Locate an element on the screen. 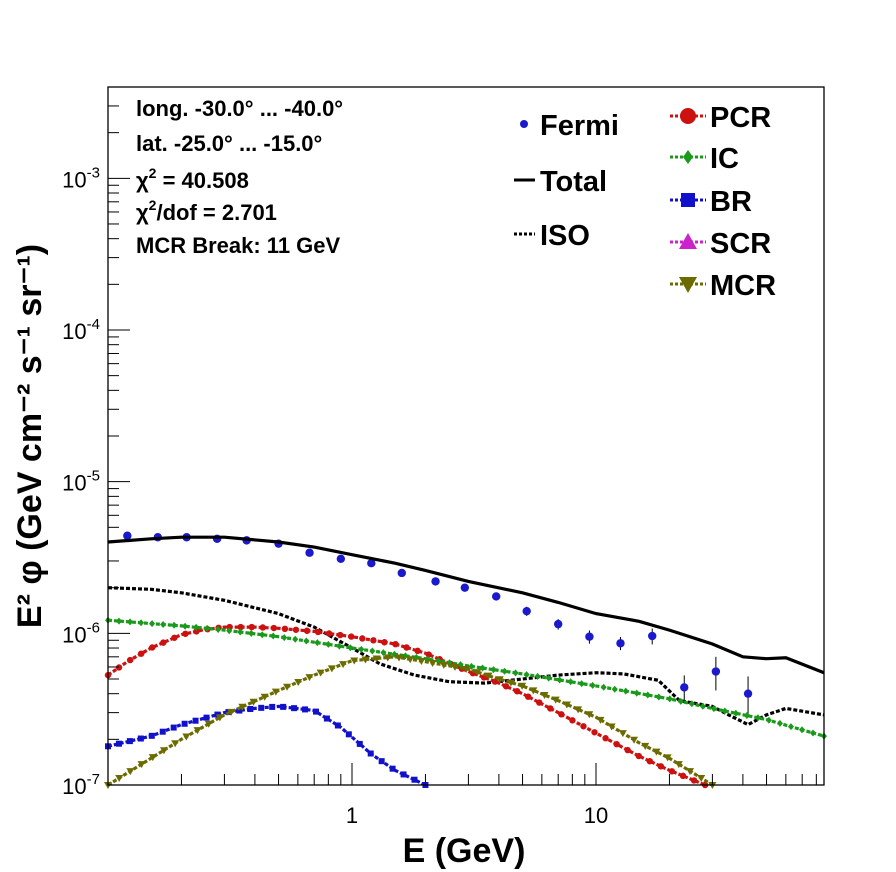 The width and height of the screenshot is (896, 872). chi-symbol: χ is located at coordinates (142, 180).